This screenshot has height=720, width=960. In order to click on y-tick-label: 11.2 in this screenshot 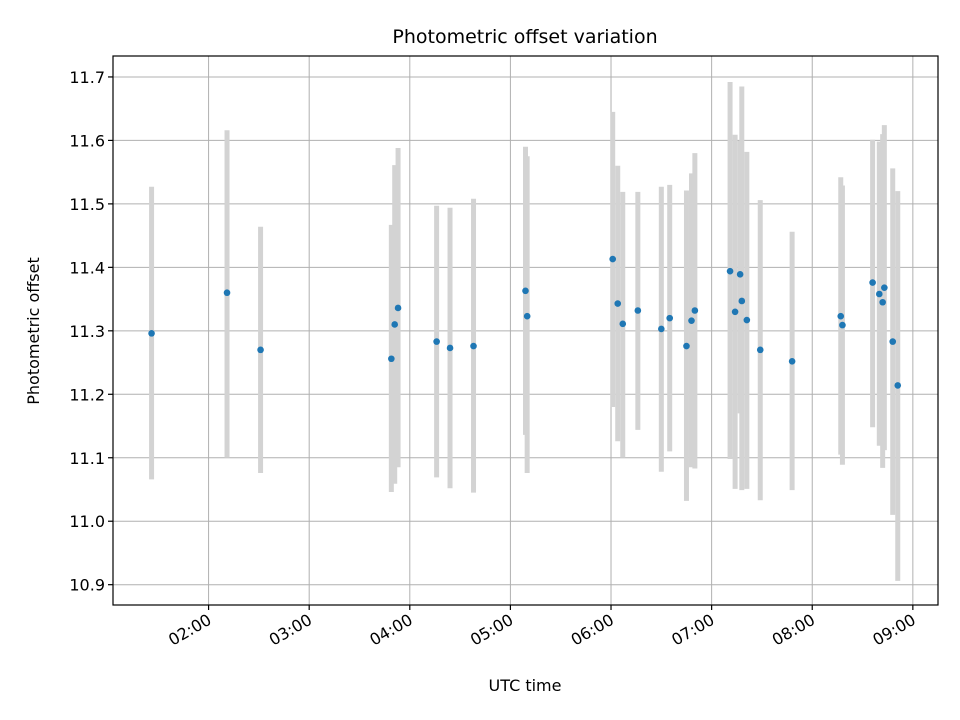, I will do `click(87, 394)`.